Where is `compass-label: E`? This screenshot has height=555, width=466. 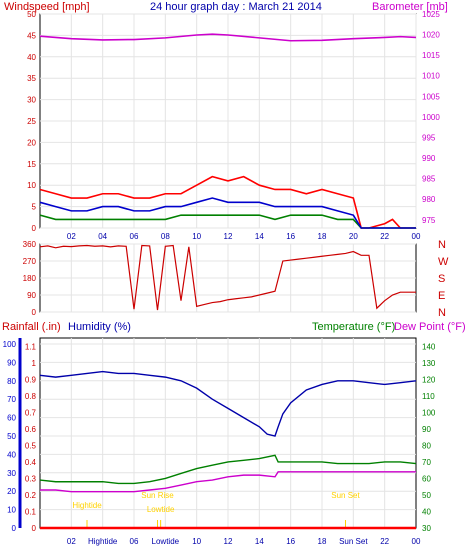 compass-label: E is located at coordinates (441, 296).